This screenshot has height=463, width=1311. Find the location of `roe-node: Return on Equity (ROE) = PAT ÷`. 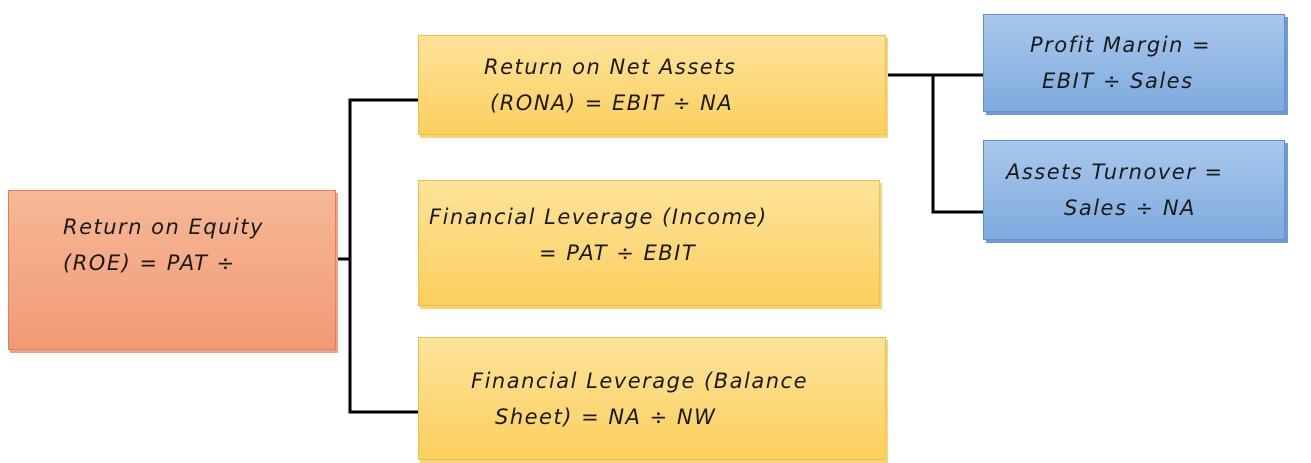

roe-node: Return on Equity (ROE) = PAT ÷ is located at coordinates (172, 270).